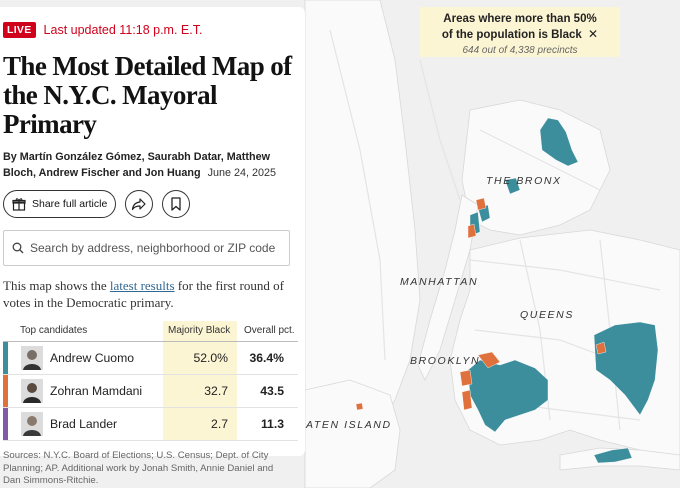 The height and width of the screenshot is (488, 680). Describe the element at coordinates (147, 66) in the screenshot. I see `headline-line1: The Most Detailed Map of` at that location.